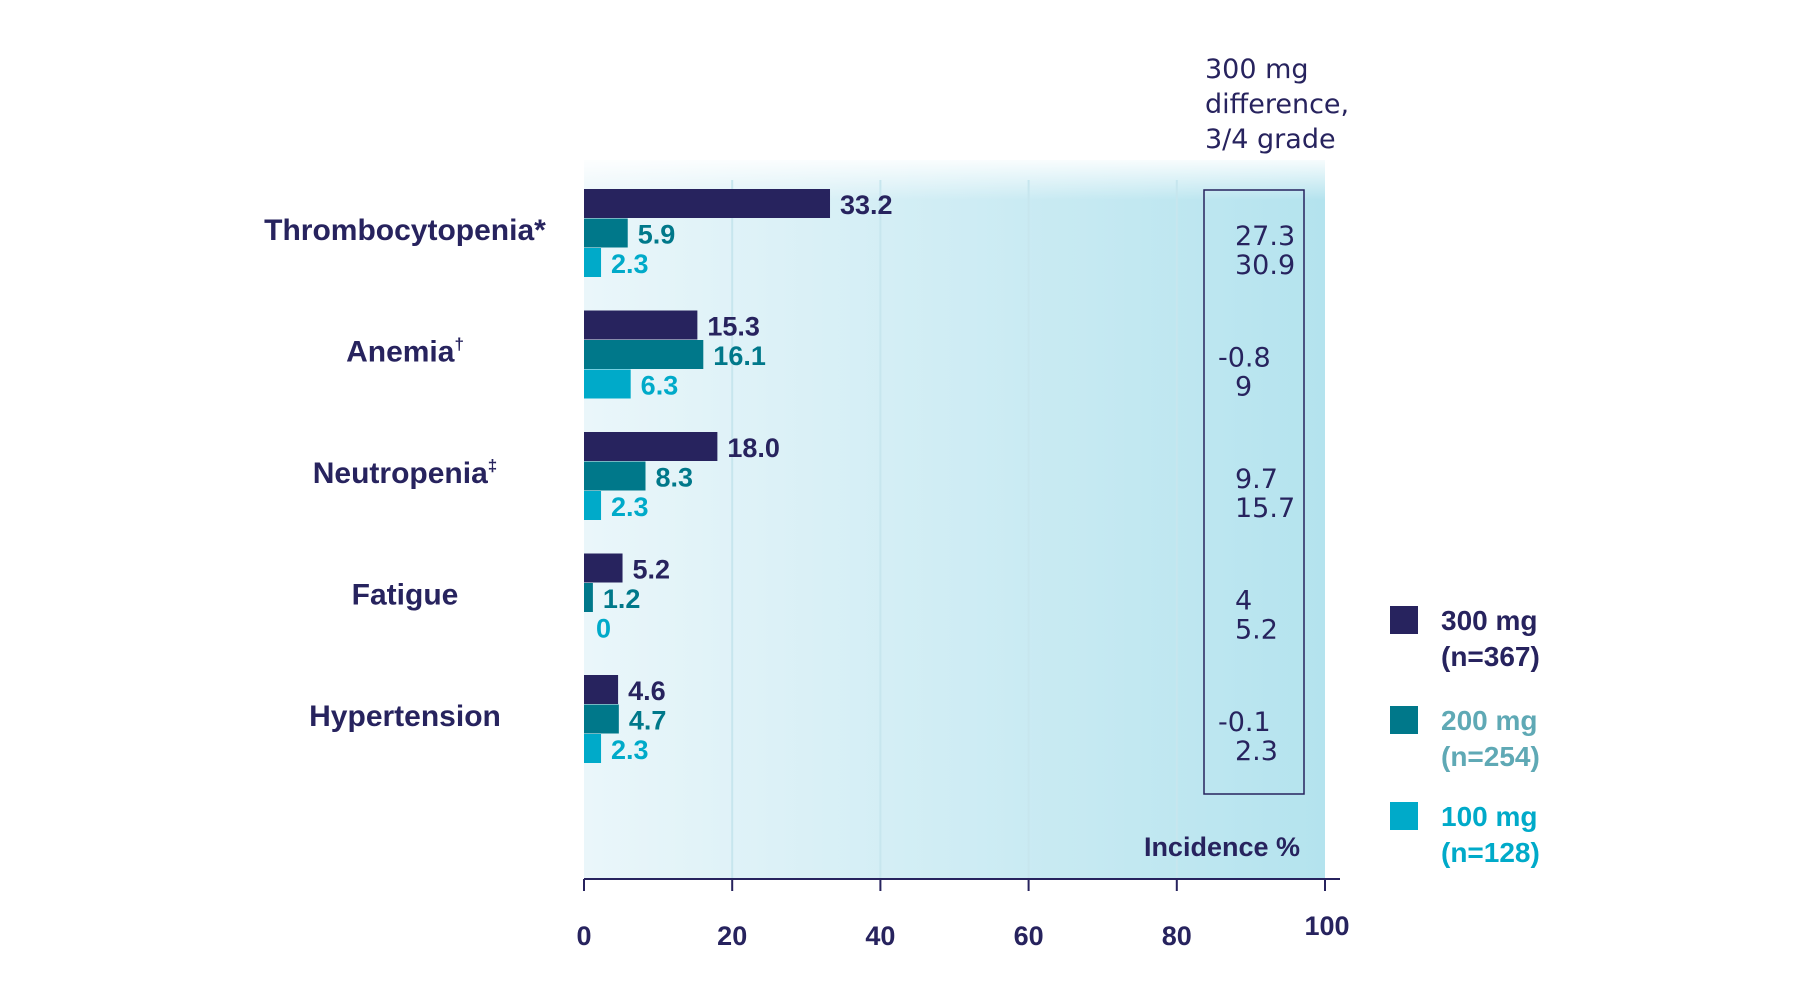  What do you see at coordinates (866, 205) in the screenshot?
I see `bar-value-label: 33.2` at bounding box center [866, 205].